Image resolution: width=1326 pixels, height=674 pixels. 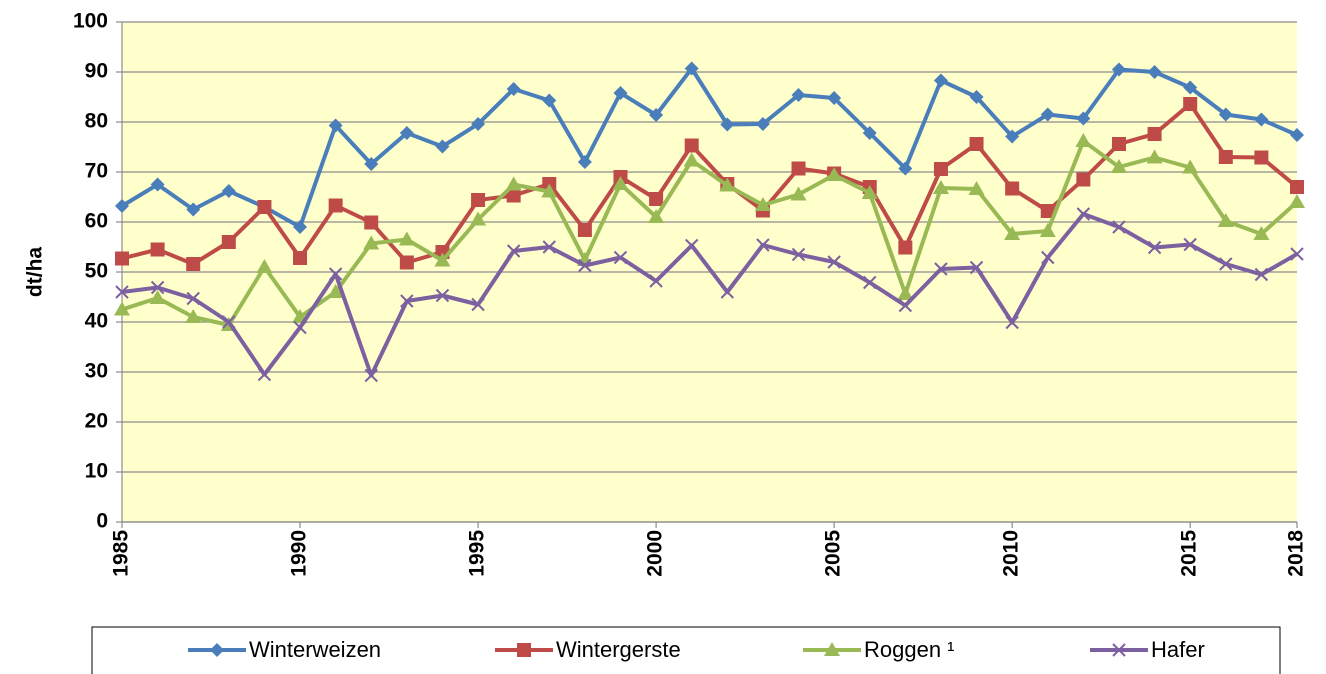 I want to click on y-tick-label: 10, so click(x=96, y=471).